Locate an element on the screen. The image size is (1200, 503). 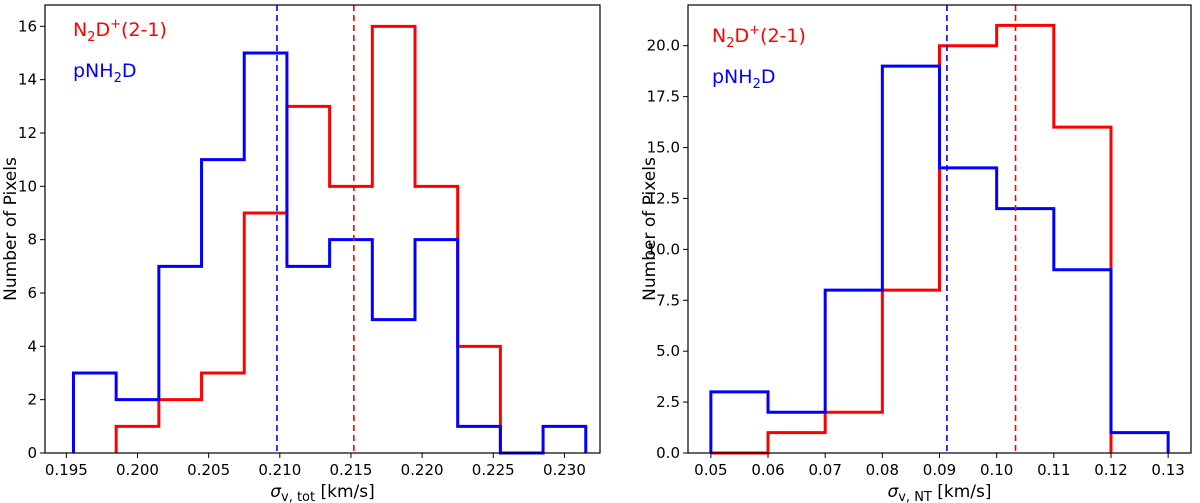
x-tick-label: 0.225 is located at coordinates (493, 470).